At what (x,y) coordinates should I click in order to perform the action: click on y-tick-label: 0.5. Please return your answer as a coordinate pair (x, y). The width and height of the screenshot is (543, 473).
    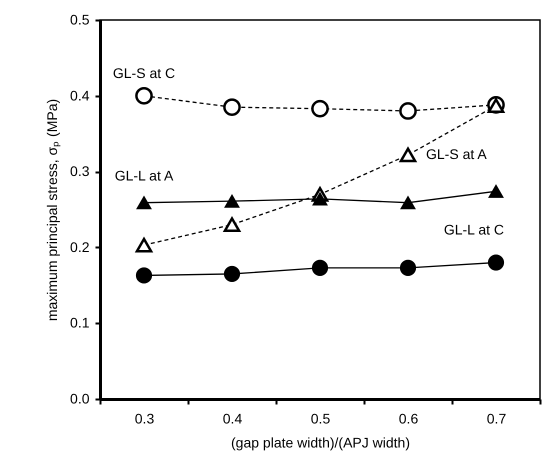
    Looking at the image, I should click on (80, 20).